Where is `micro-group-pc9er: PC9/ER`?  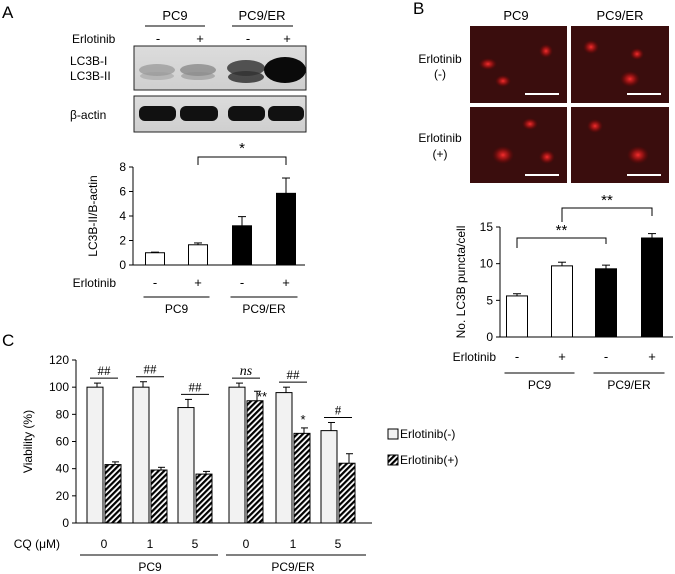 micro-group-pc9er: PC9/ER is located at coordinates (620, 15).